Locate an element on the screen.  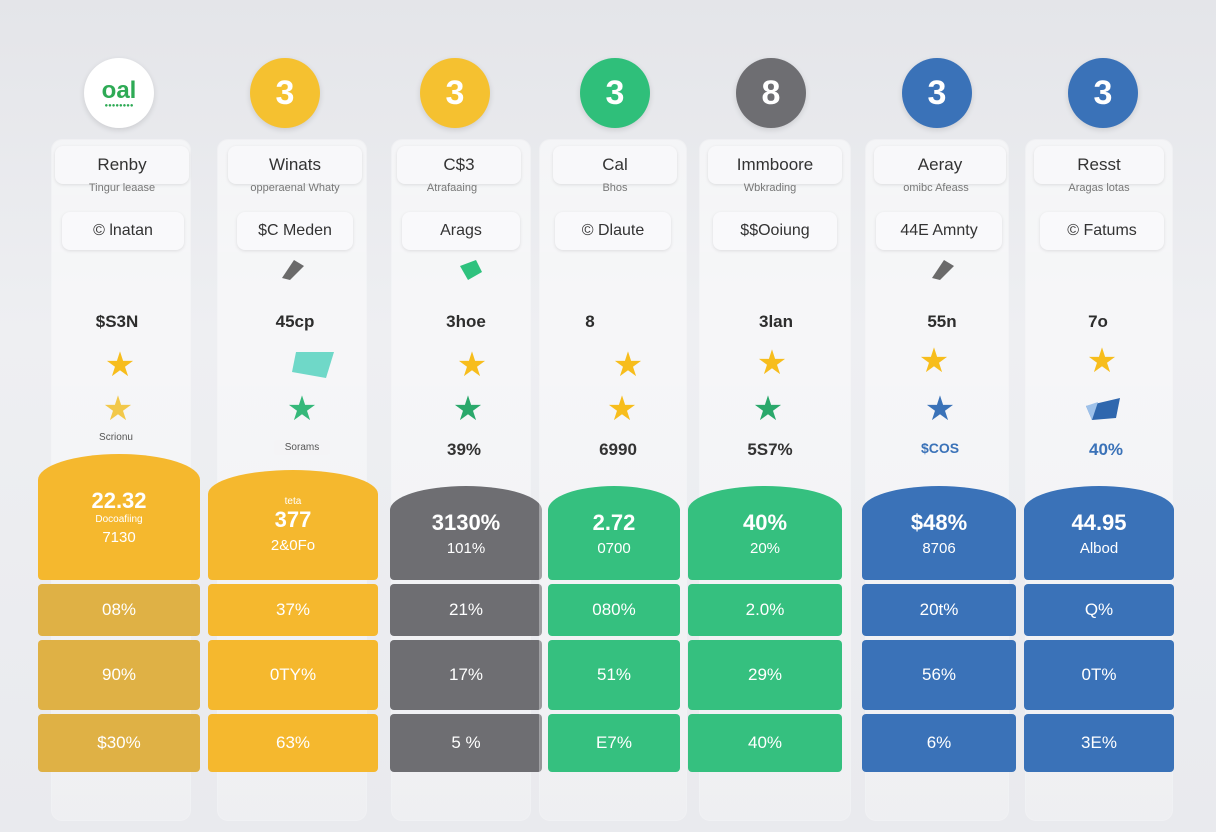
card-value: 40% is located at coordinates (765, 522).